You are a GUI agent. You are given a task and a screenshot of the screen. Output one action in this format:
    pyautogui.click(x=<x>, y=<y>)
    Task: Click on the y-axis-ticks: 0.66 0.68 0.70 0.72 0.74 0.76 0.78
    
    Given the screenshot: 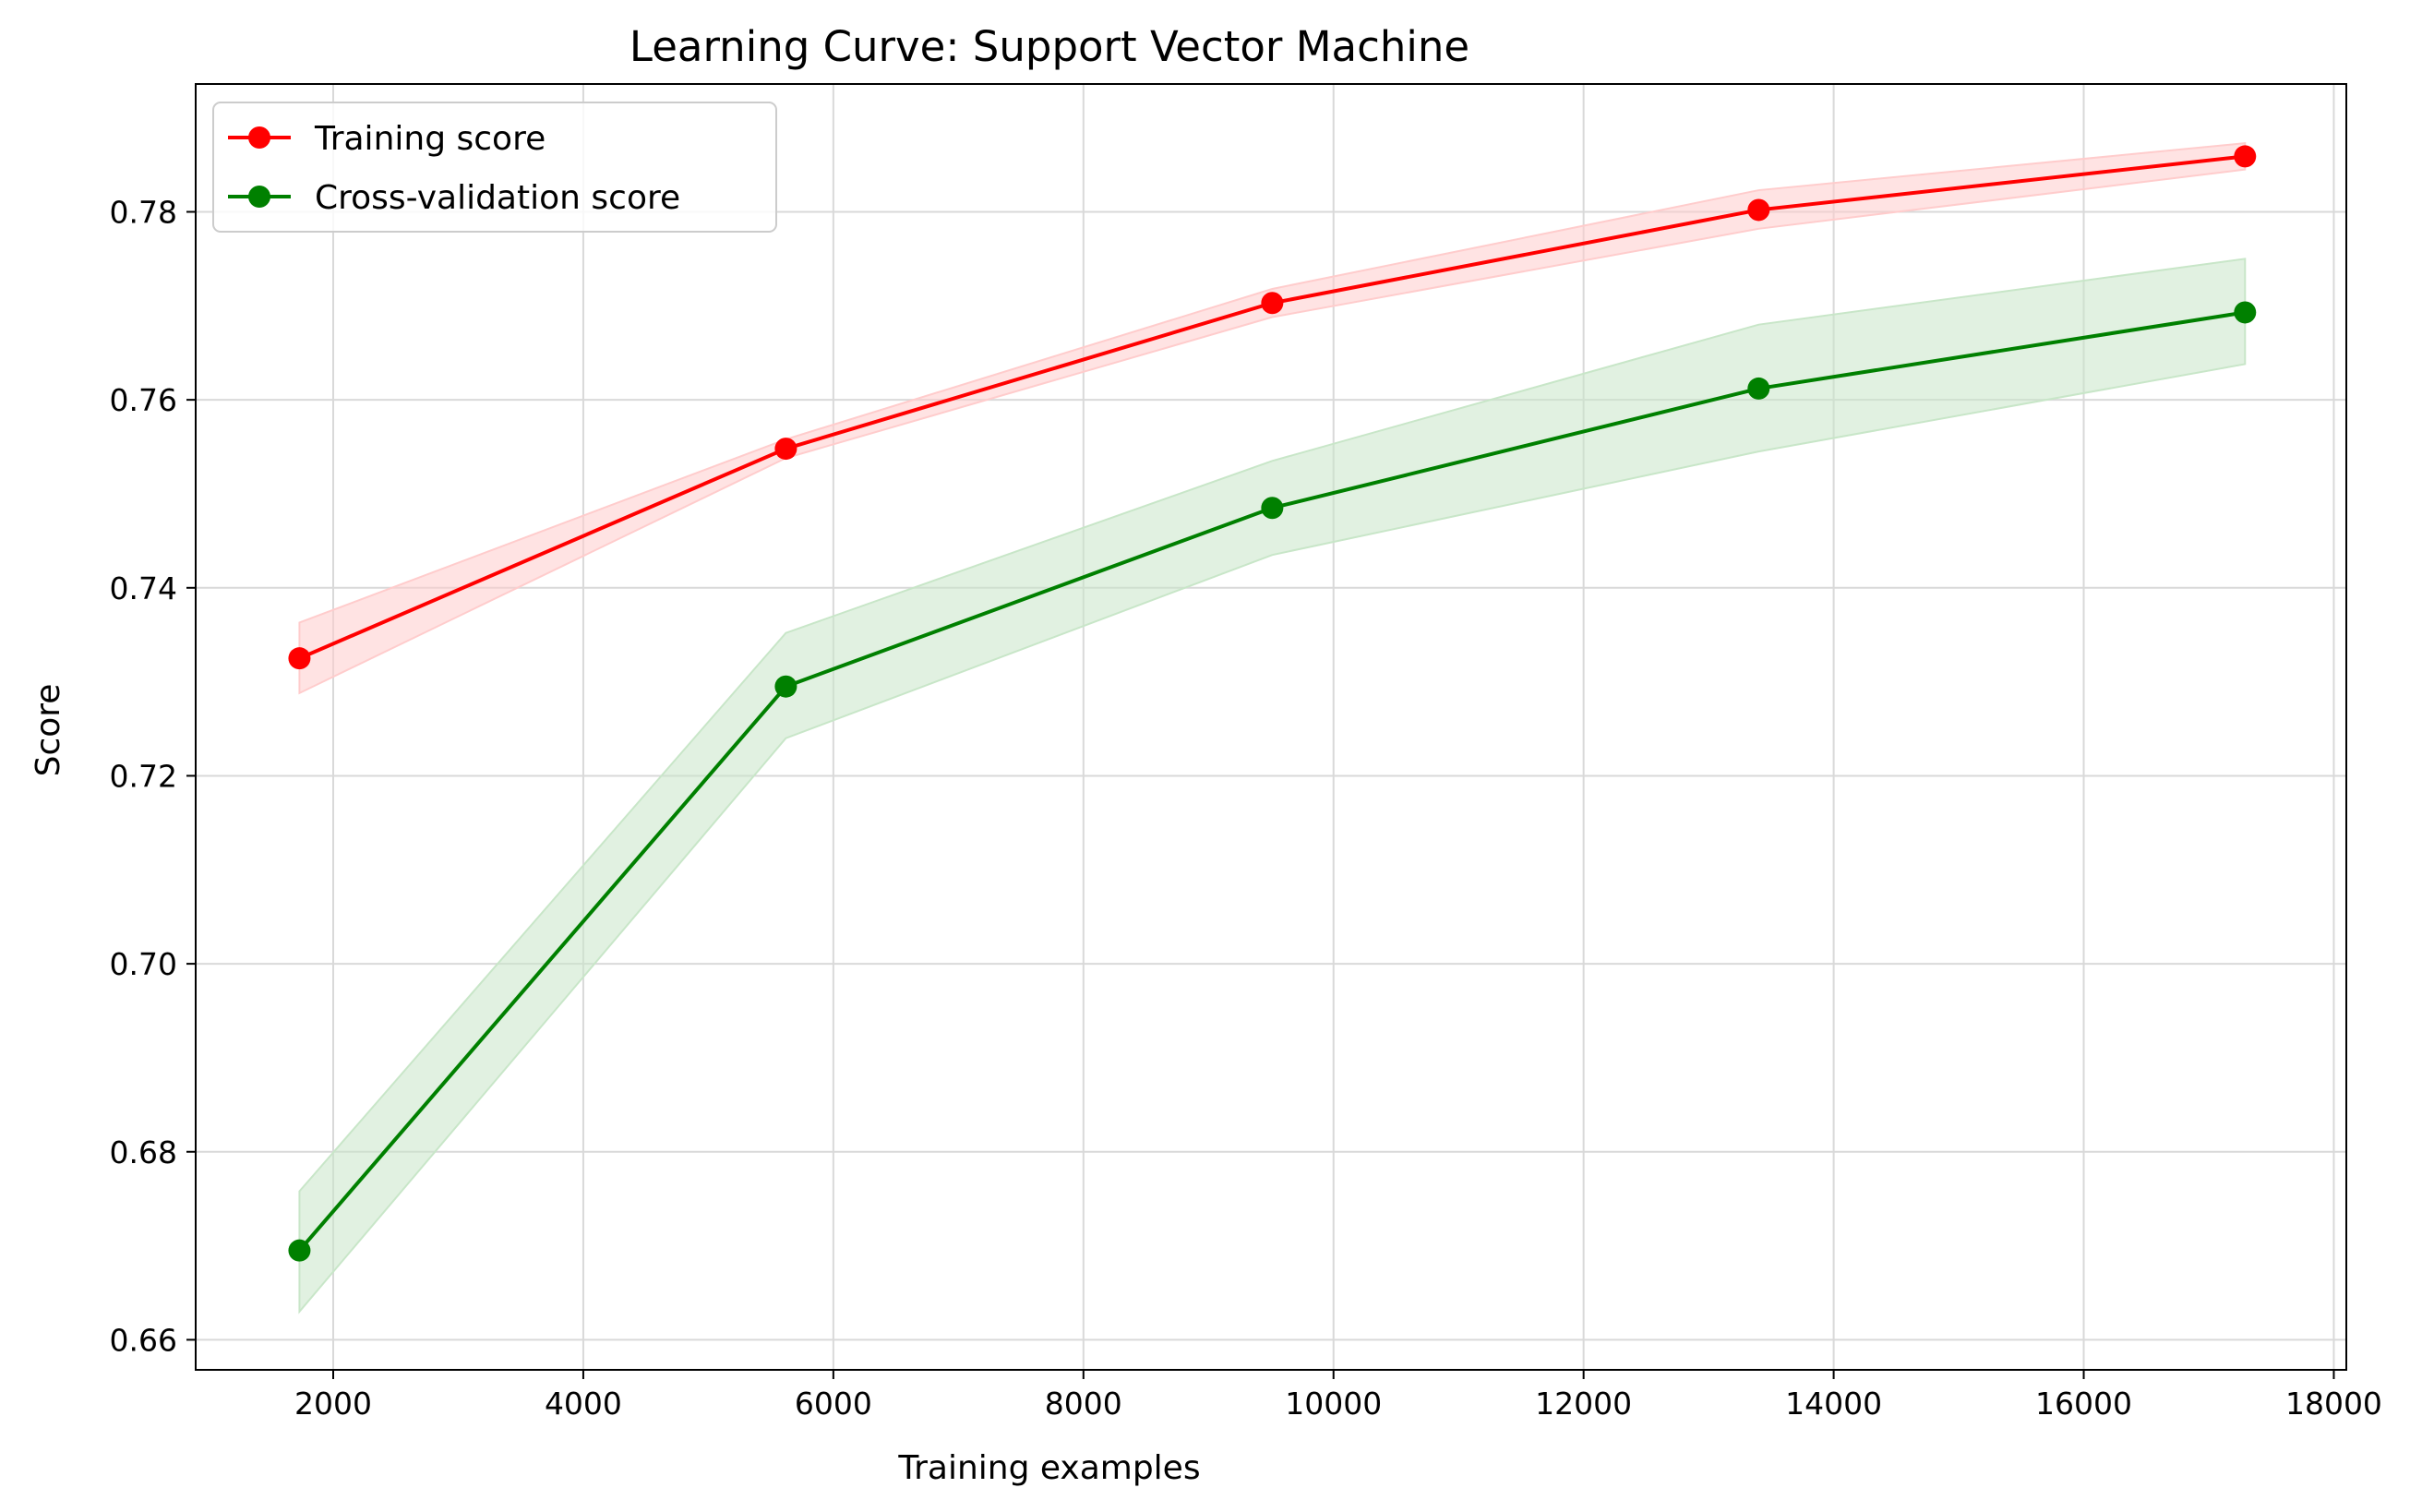 What is the action you would take?
    pyautogui.click(x=153, y=776)
    